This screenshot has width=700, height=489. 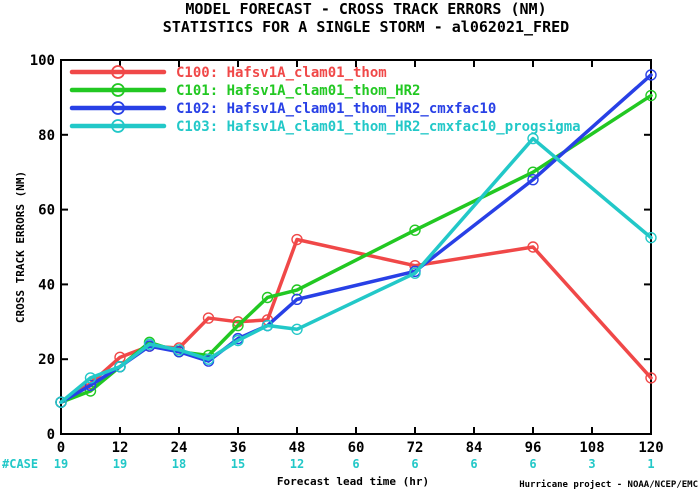 What do you see at coordinates (415, 448) in the screenshot?
I see `x-tick-label: 72` at bounding box center [415, 448].